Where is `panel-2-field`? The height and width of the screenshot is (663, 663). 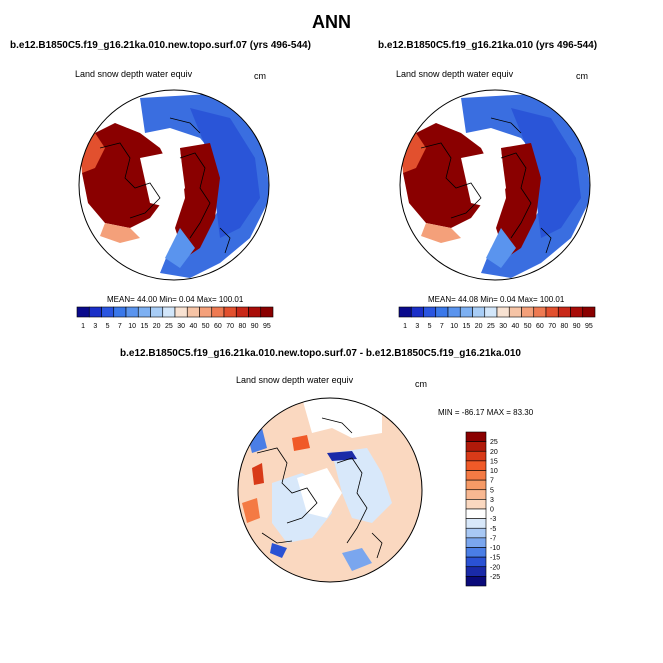
panel-2-field is located at coordinates (495, 185).